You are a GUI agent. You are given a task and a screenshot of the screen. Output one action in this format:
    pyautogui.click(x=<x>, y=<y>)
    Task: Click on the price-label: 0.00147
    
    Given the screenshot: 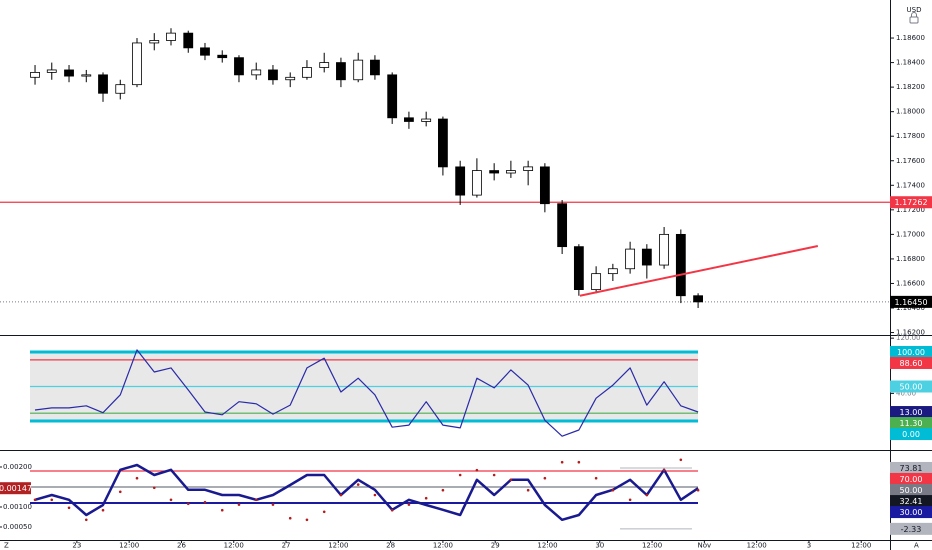 What is the action you would take?
    pyautogui.click(x=16, y=488)
    